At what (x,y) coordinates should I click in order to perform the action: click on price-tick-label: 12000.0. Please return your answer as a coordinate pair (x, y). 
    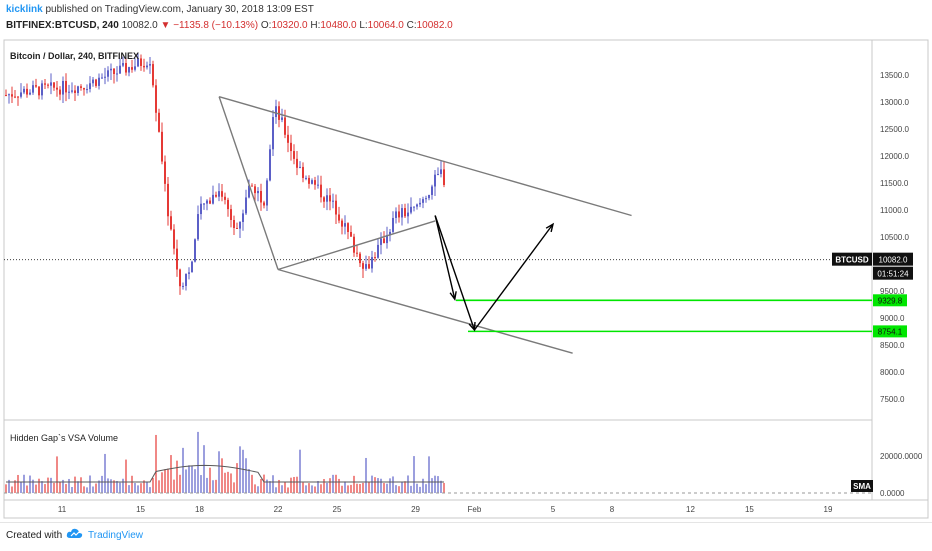
    Looking at the image, I should click on (894, 156).